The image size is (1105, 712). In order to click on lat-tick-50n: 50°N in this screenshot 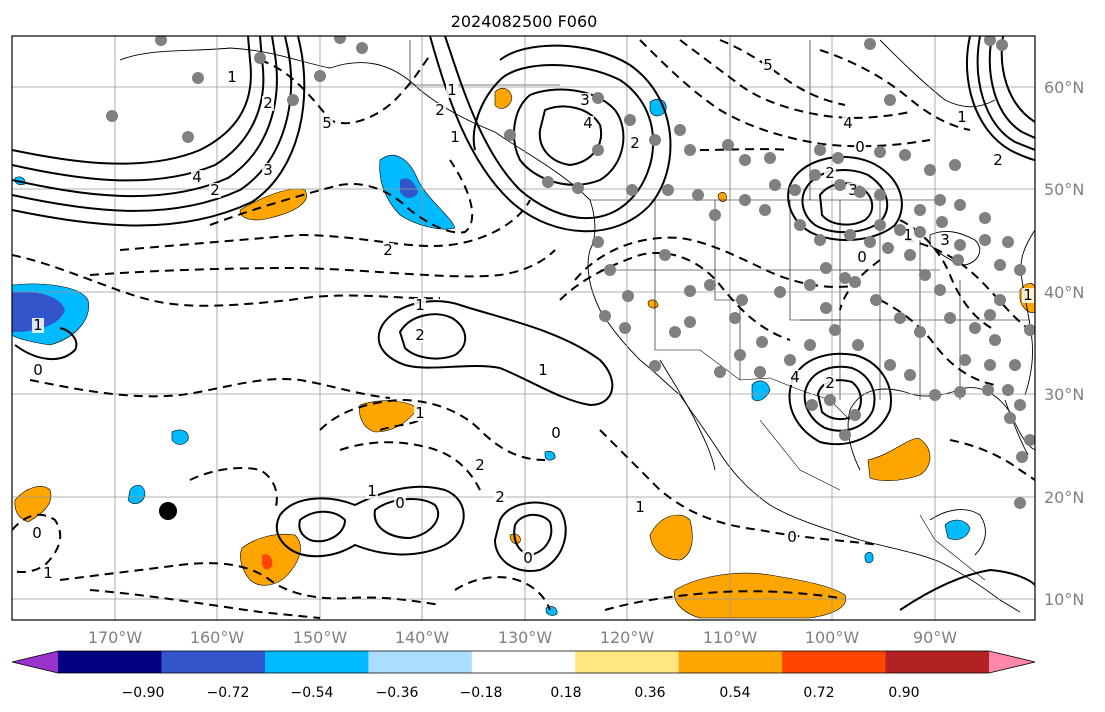, I will do `click(1064, 189)`.